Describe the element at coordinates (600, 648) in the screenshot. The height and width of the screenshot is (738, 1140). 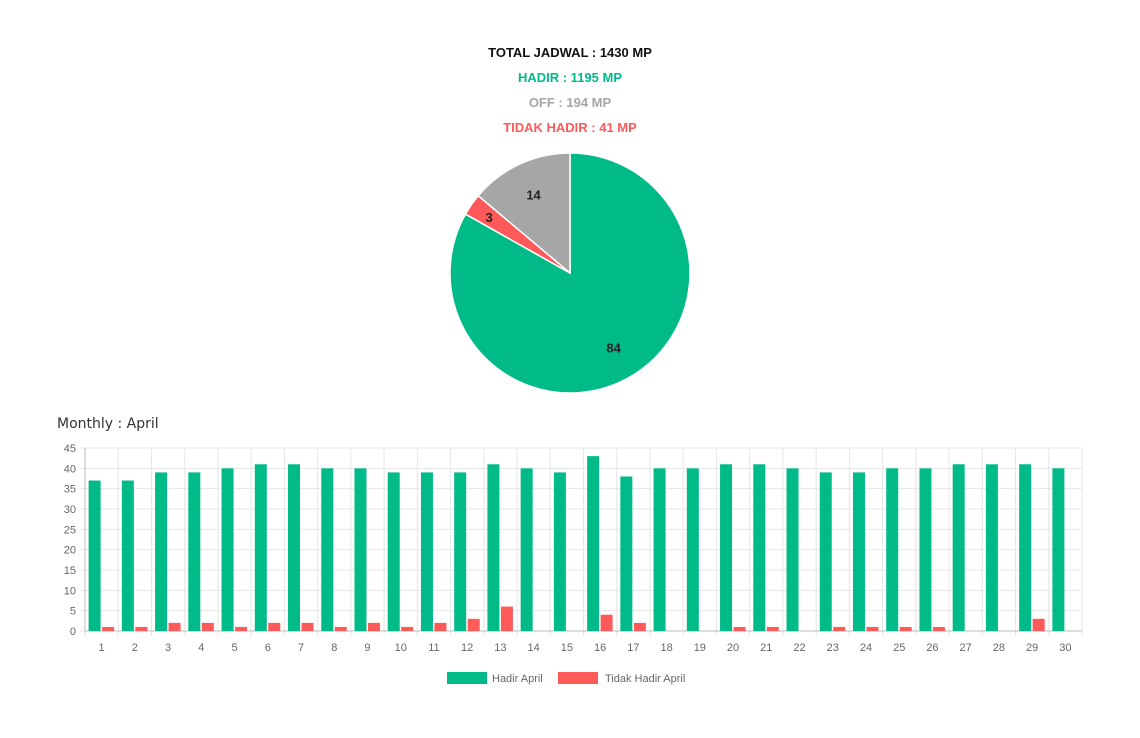
I see `x-tick-label: 16` at that location.